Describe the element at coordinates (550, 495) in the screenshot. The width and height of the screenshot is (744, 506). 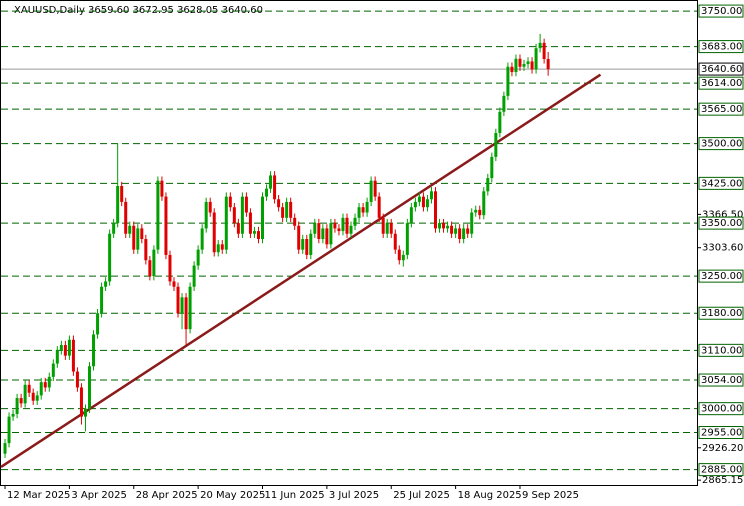
I see `x-tick-label: 9 Sep 2025` at that location.